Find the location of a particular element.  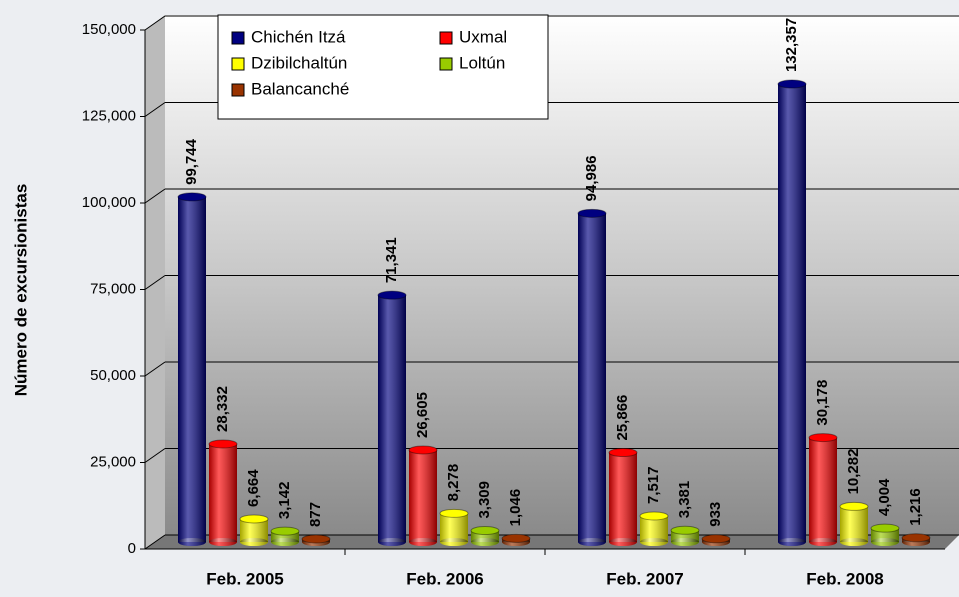

y-tick-label: 125,000 is located at coordinates (109, 115).